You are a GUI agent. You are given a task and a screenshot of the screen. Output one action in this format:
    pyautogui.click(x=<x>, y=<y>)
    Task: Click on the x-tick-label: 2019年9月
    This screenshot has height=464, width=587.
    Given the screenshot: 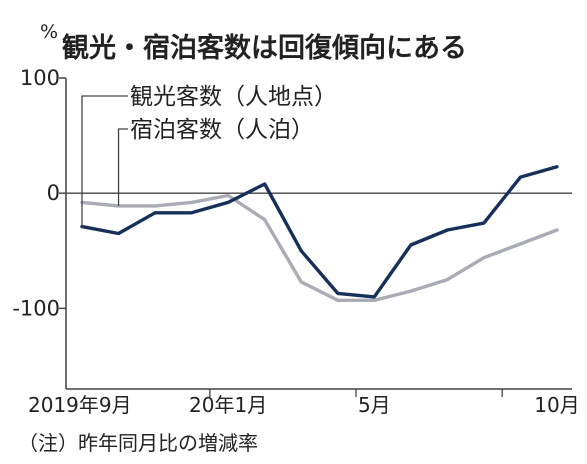 What is the action you would take?
    pyautogui.click(x=80, y=405)
    